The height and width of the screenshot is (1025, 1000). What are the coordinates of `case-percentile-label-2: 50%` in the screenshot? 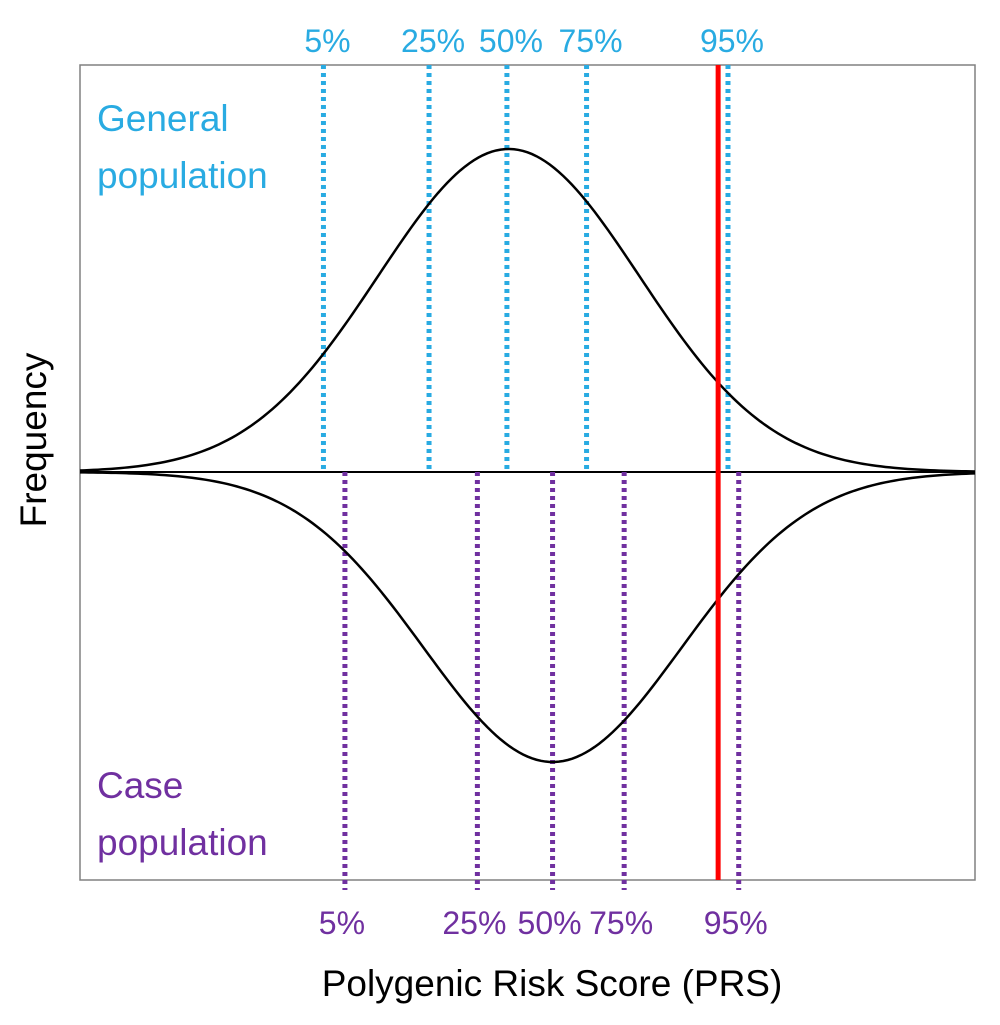 It's located at (550, 923).